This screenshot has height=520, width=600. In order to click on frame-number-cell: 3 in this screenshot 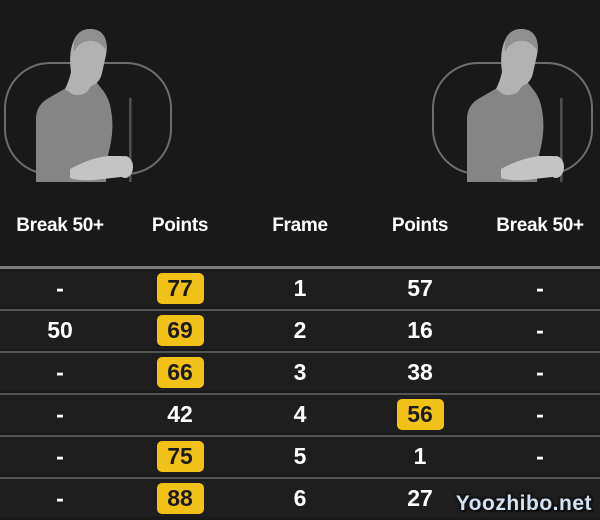, I will do `click(300, 371)`.